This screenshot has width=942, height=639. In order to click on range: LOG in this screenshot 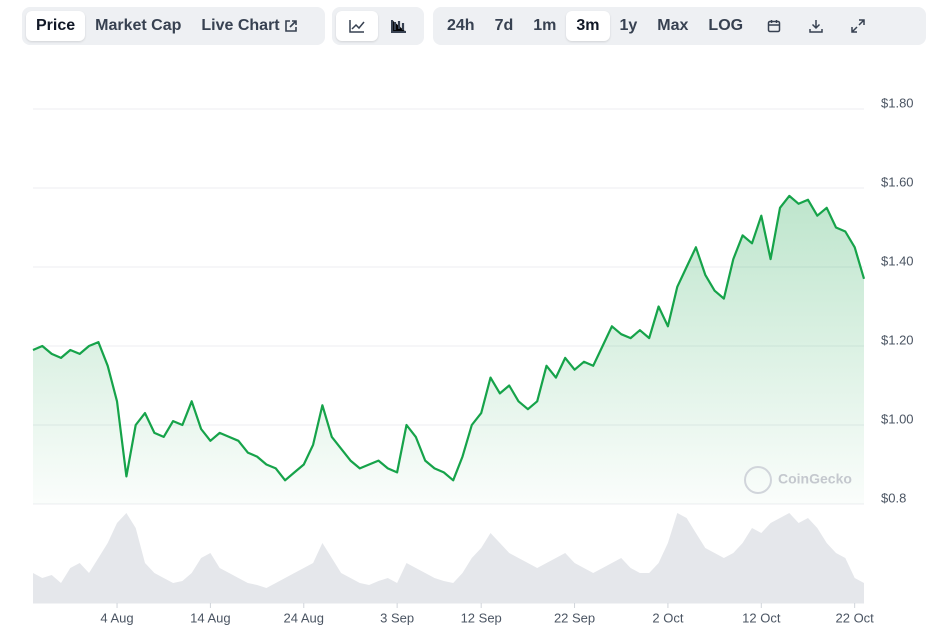, I will do `click(726, 25)`.